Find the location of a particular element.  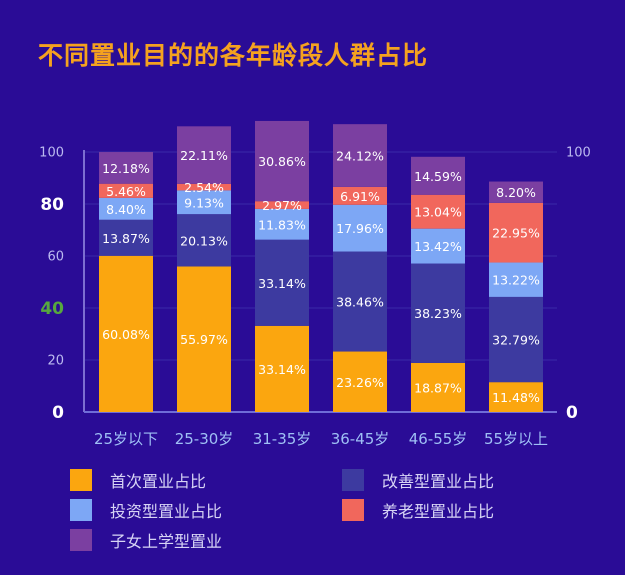

data-label: 14.59% is located at coordinates (438, 176).